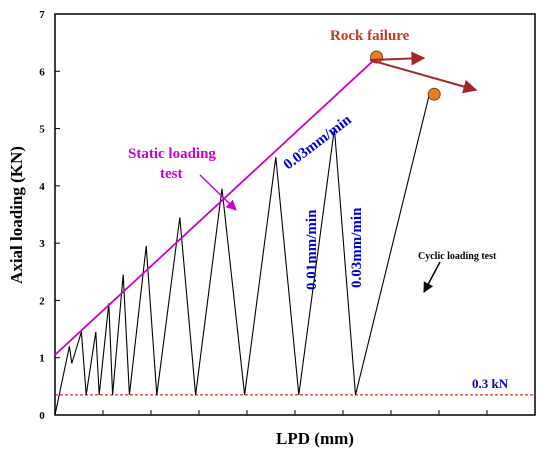 Image resolution: width=550 pixels, height=457 pixels. What do you see at coordinates (319, 412) in the screenshot?
I see `x-axis-ticks` at bounding box center [319, 412].